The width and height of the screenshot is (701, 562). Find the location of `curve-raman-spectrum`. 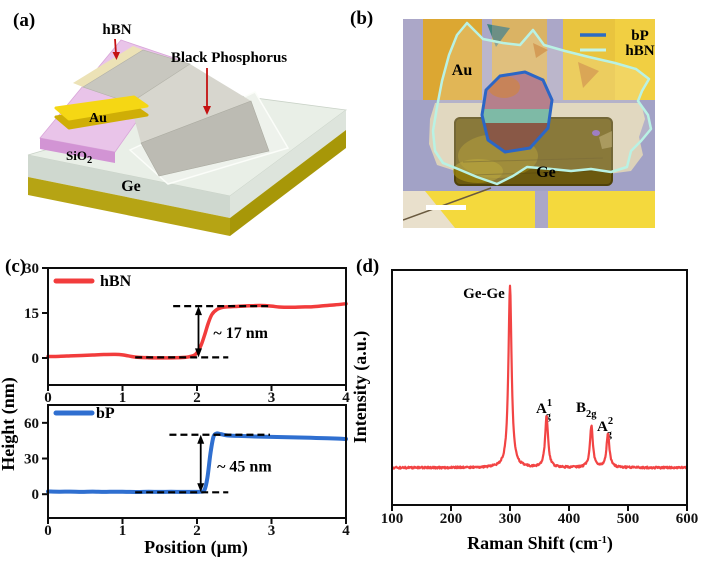

curve-raman-spectrum is located at coordinates (539, 377).